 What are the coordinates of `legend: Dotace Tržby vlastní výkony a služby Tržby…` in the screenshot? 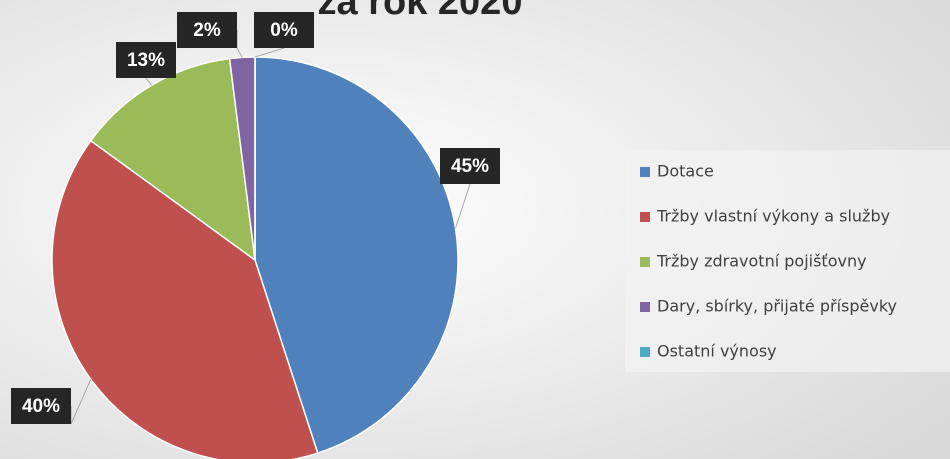 It's located at (768, 261).